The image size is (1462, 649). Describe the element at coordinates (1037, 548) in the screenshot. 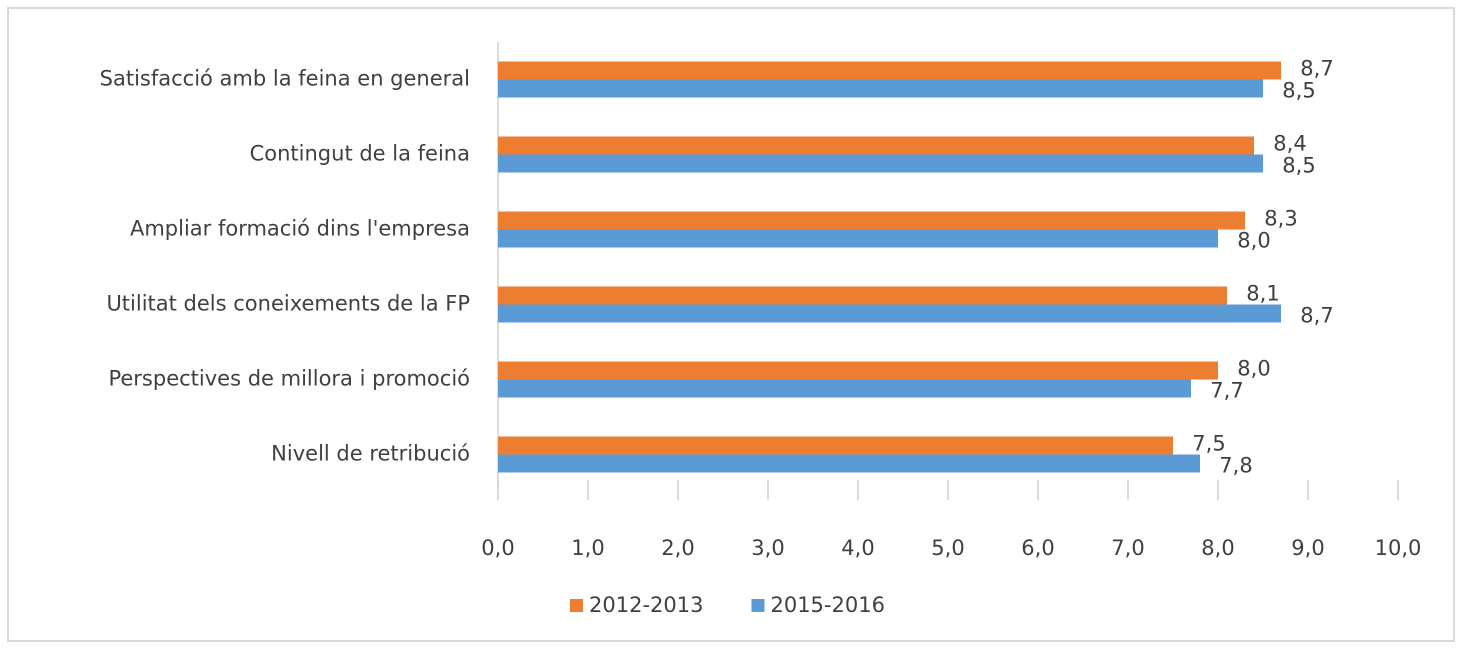

I see `x-tick-label: 6,0` at that location.